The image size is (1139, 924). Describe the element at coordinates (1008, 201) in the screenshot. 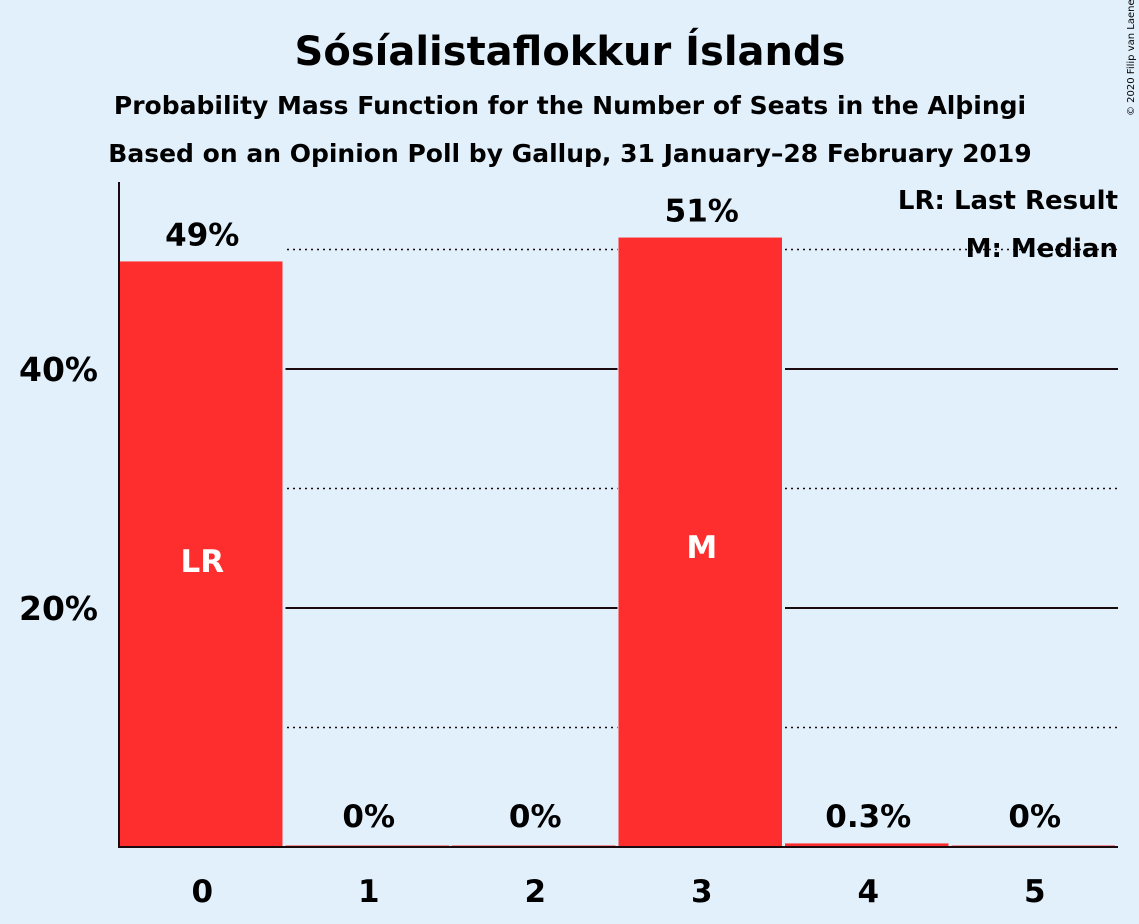

I see `legend-last-result: LR: Last Result` at that location.